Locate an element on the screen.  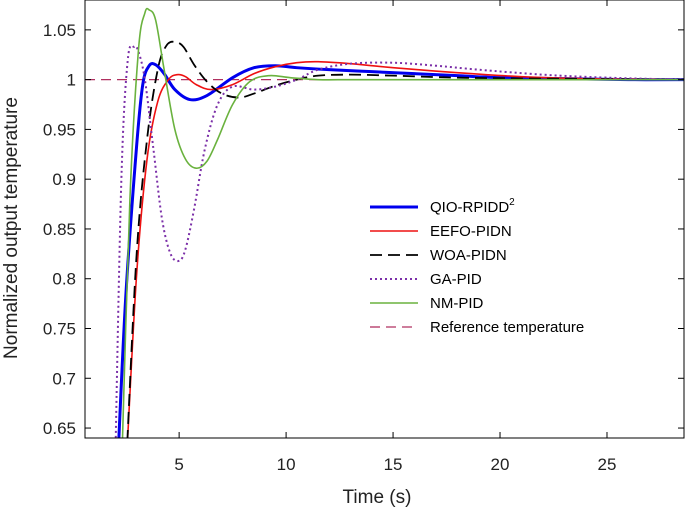
y-tick-label: 1 is located at coordinates (71, 80).